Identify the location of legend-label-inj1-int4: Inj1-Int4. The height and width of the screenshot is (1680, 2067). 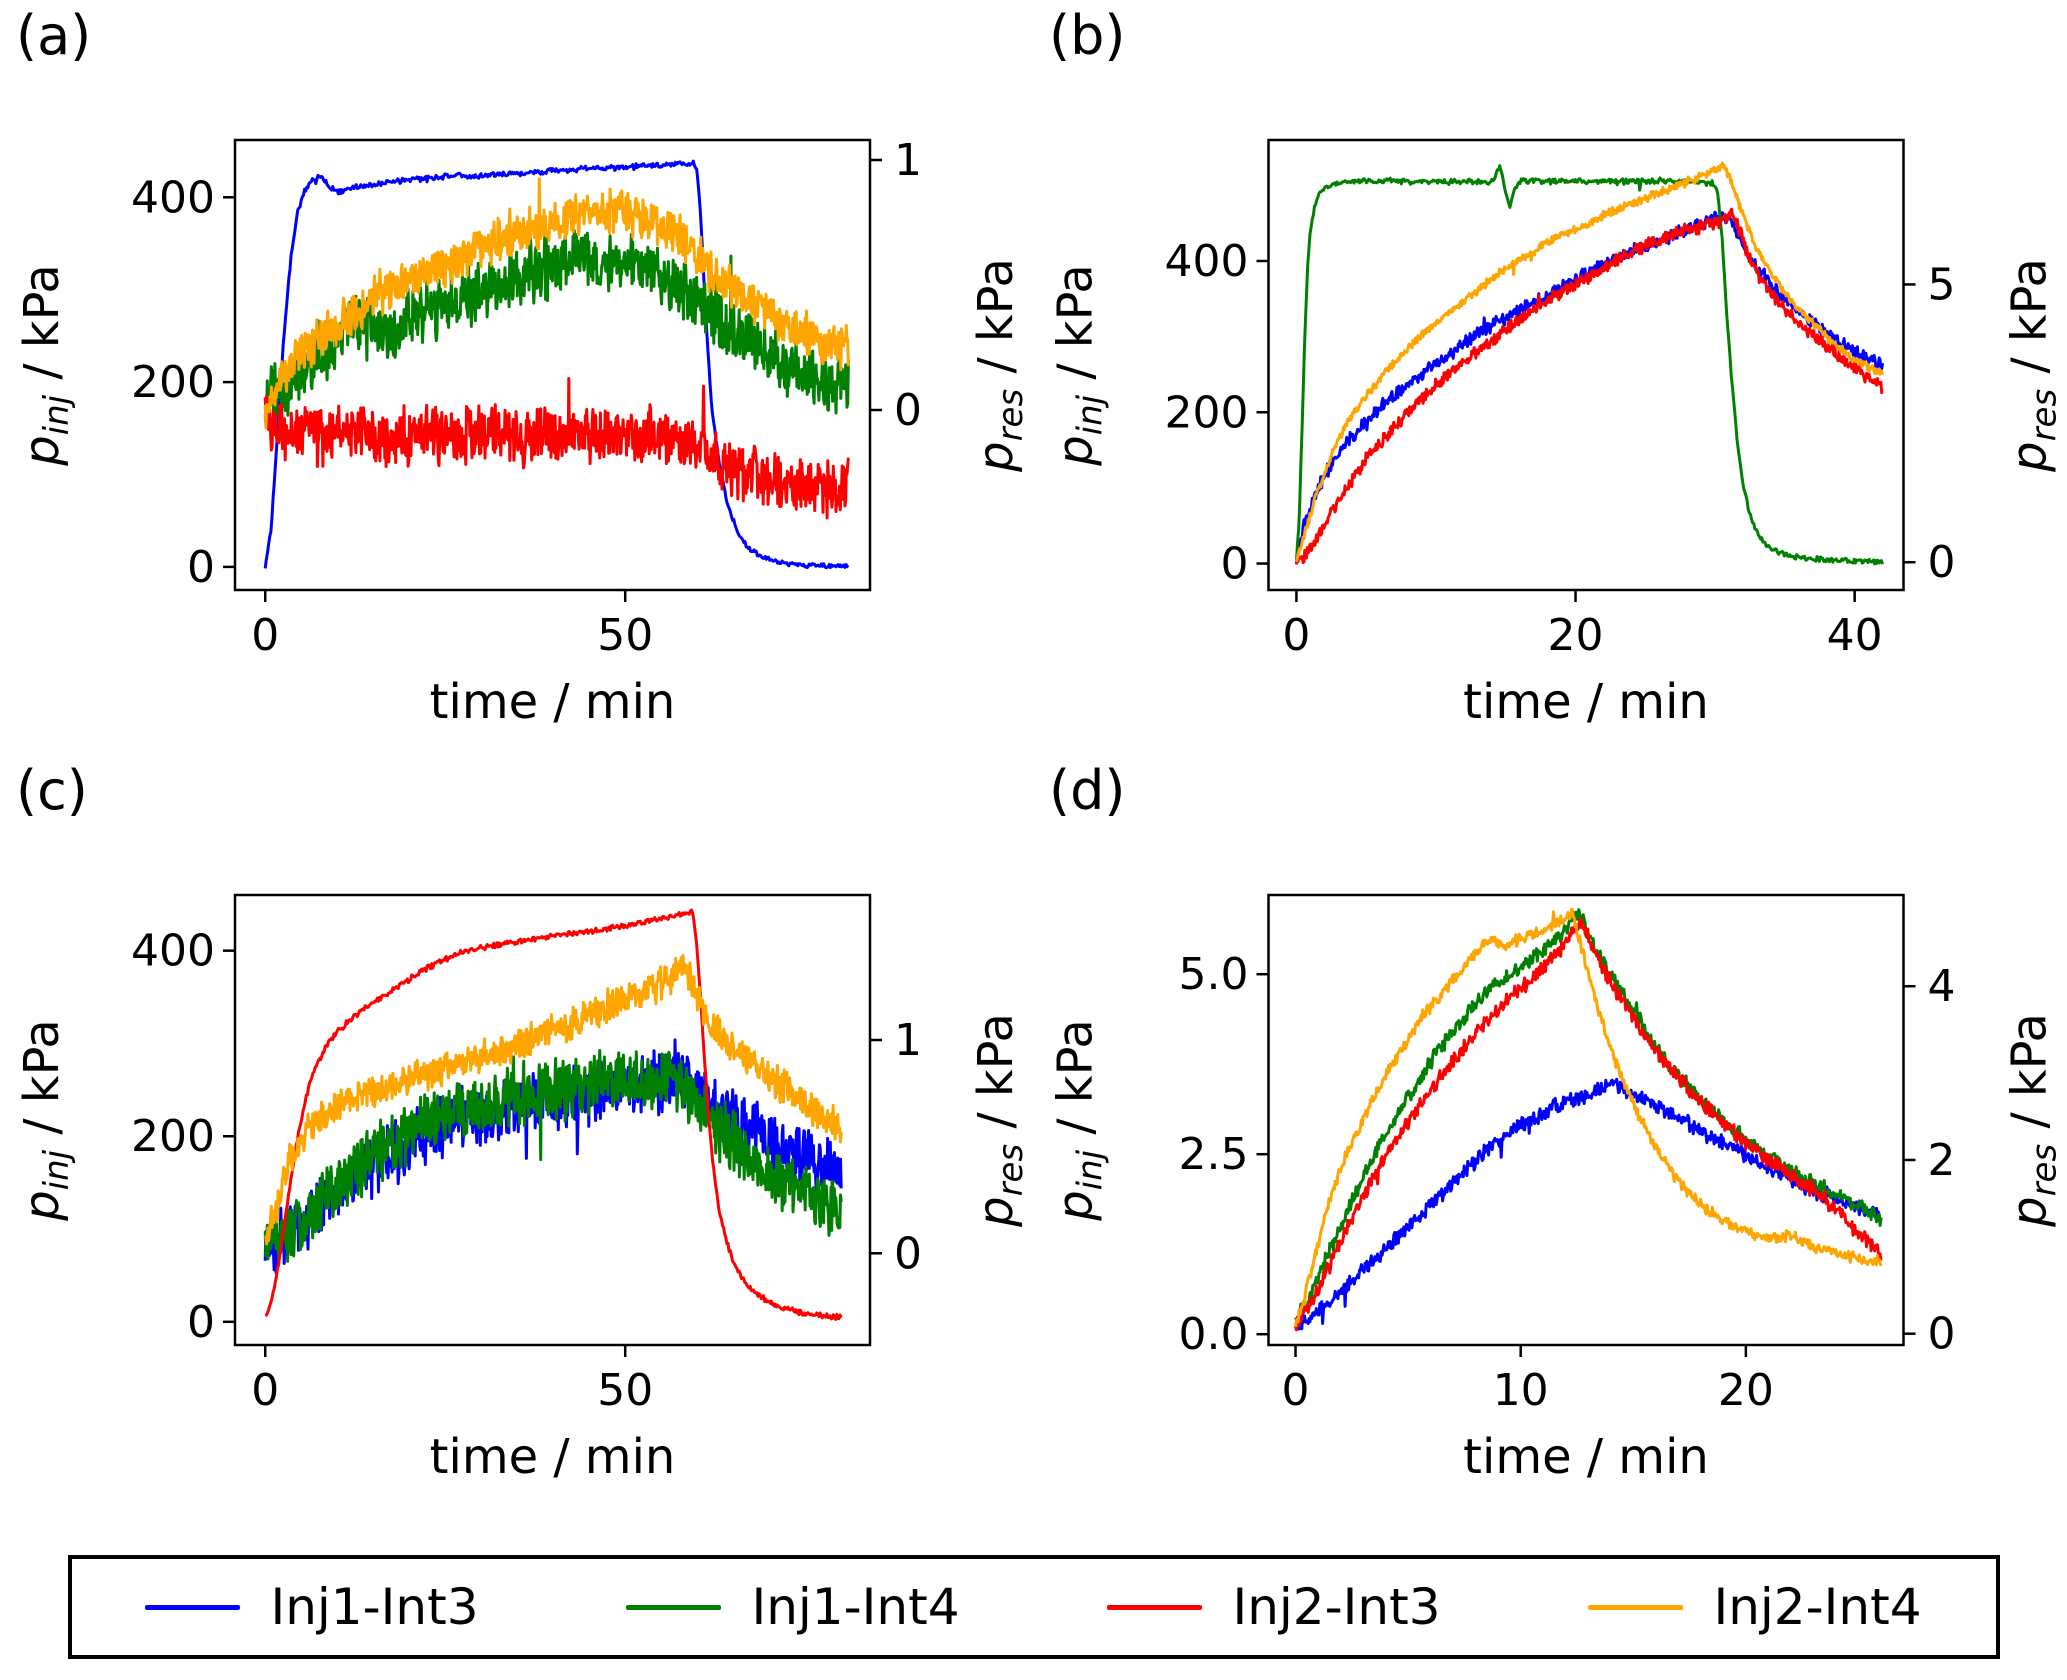
(855, 1607).